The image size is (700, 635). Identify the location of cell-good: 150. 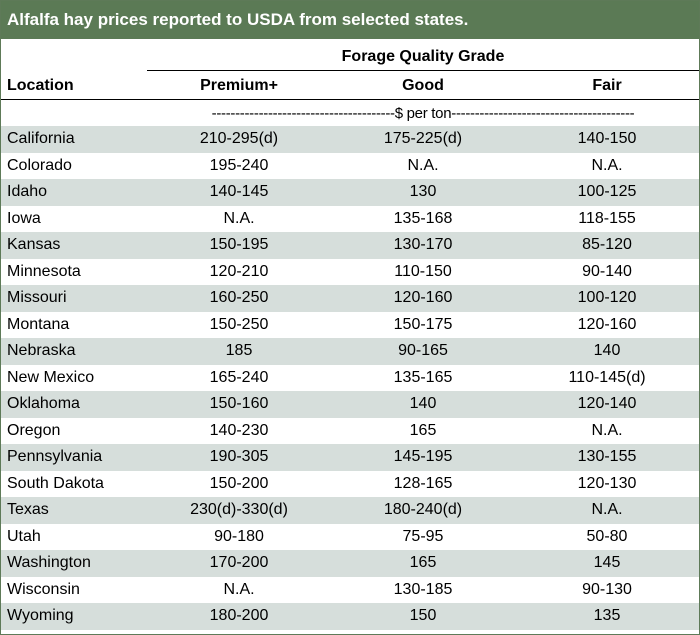
(423, 615).